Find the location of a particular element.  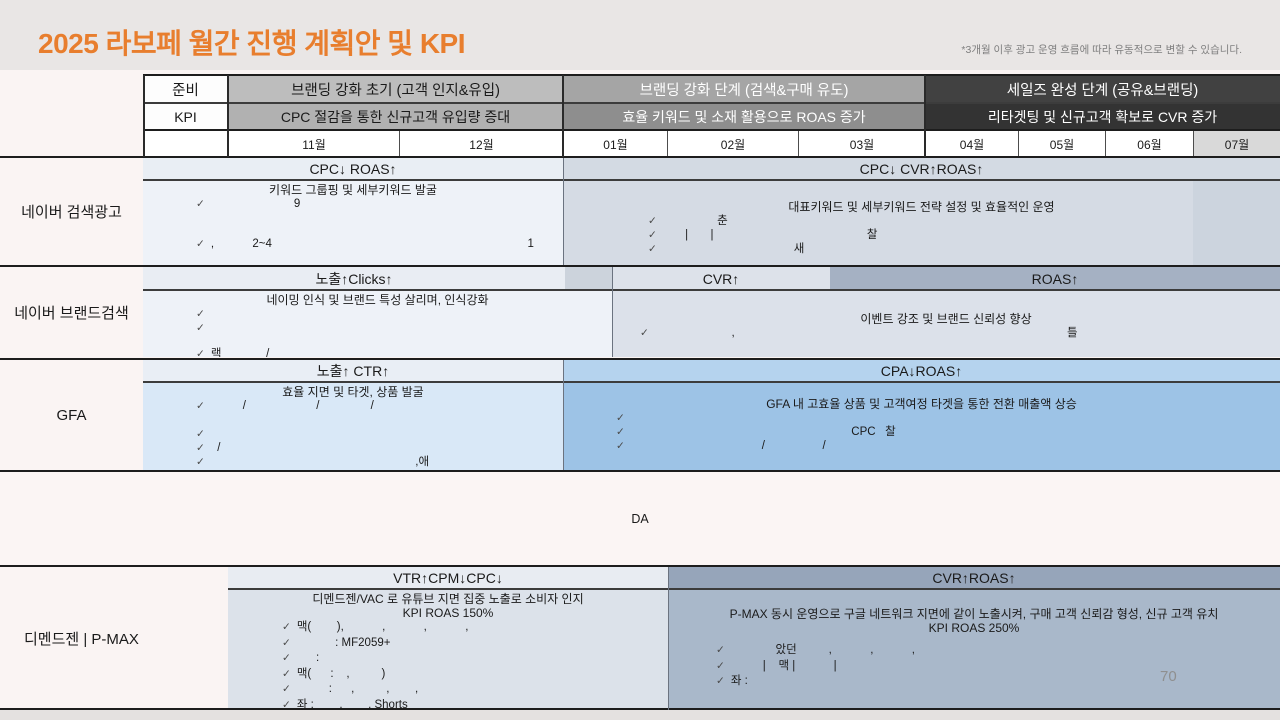

bullet-line: ✓ | 맥 | | is located at coordinates (974, 667).